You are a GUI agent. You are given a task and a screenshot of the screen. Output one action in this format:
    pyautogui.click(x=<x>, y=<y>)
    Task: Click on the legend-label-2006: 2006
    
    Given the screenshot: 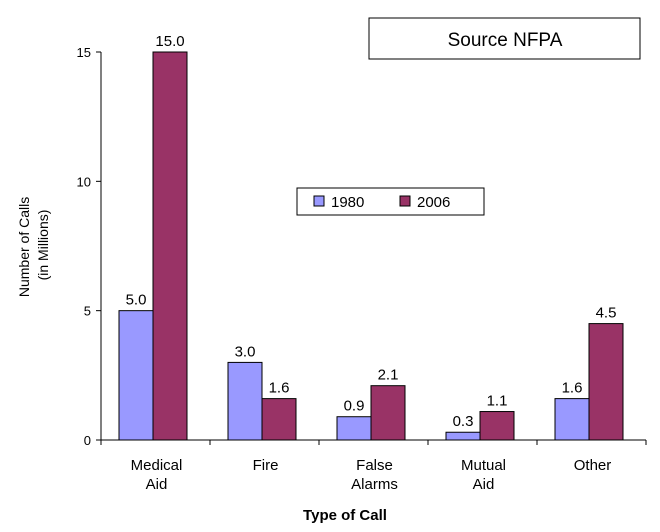 What is the action you would take?
    pyautogui.click(x=433, y=202)
    